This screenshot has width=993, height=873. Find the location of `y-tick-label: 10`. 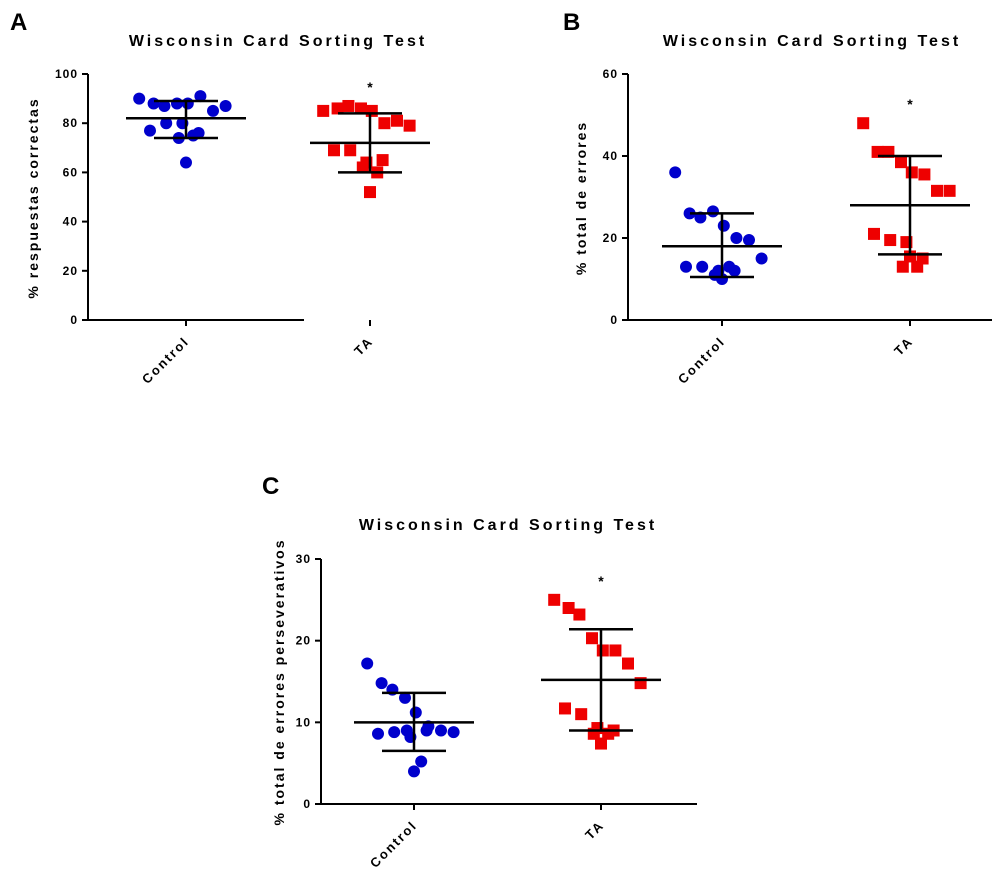

y-tick-label: 10 is located at coordinates (303, 722).